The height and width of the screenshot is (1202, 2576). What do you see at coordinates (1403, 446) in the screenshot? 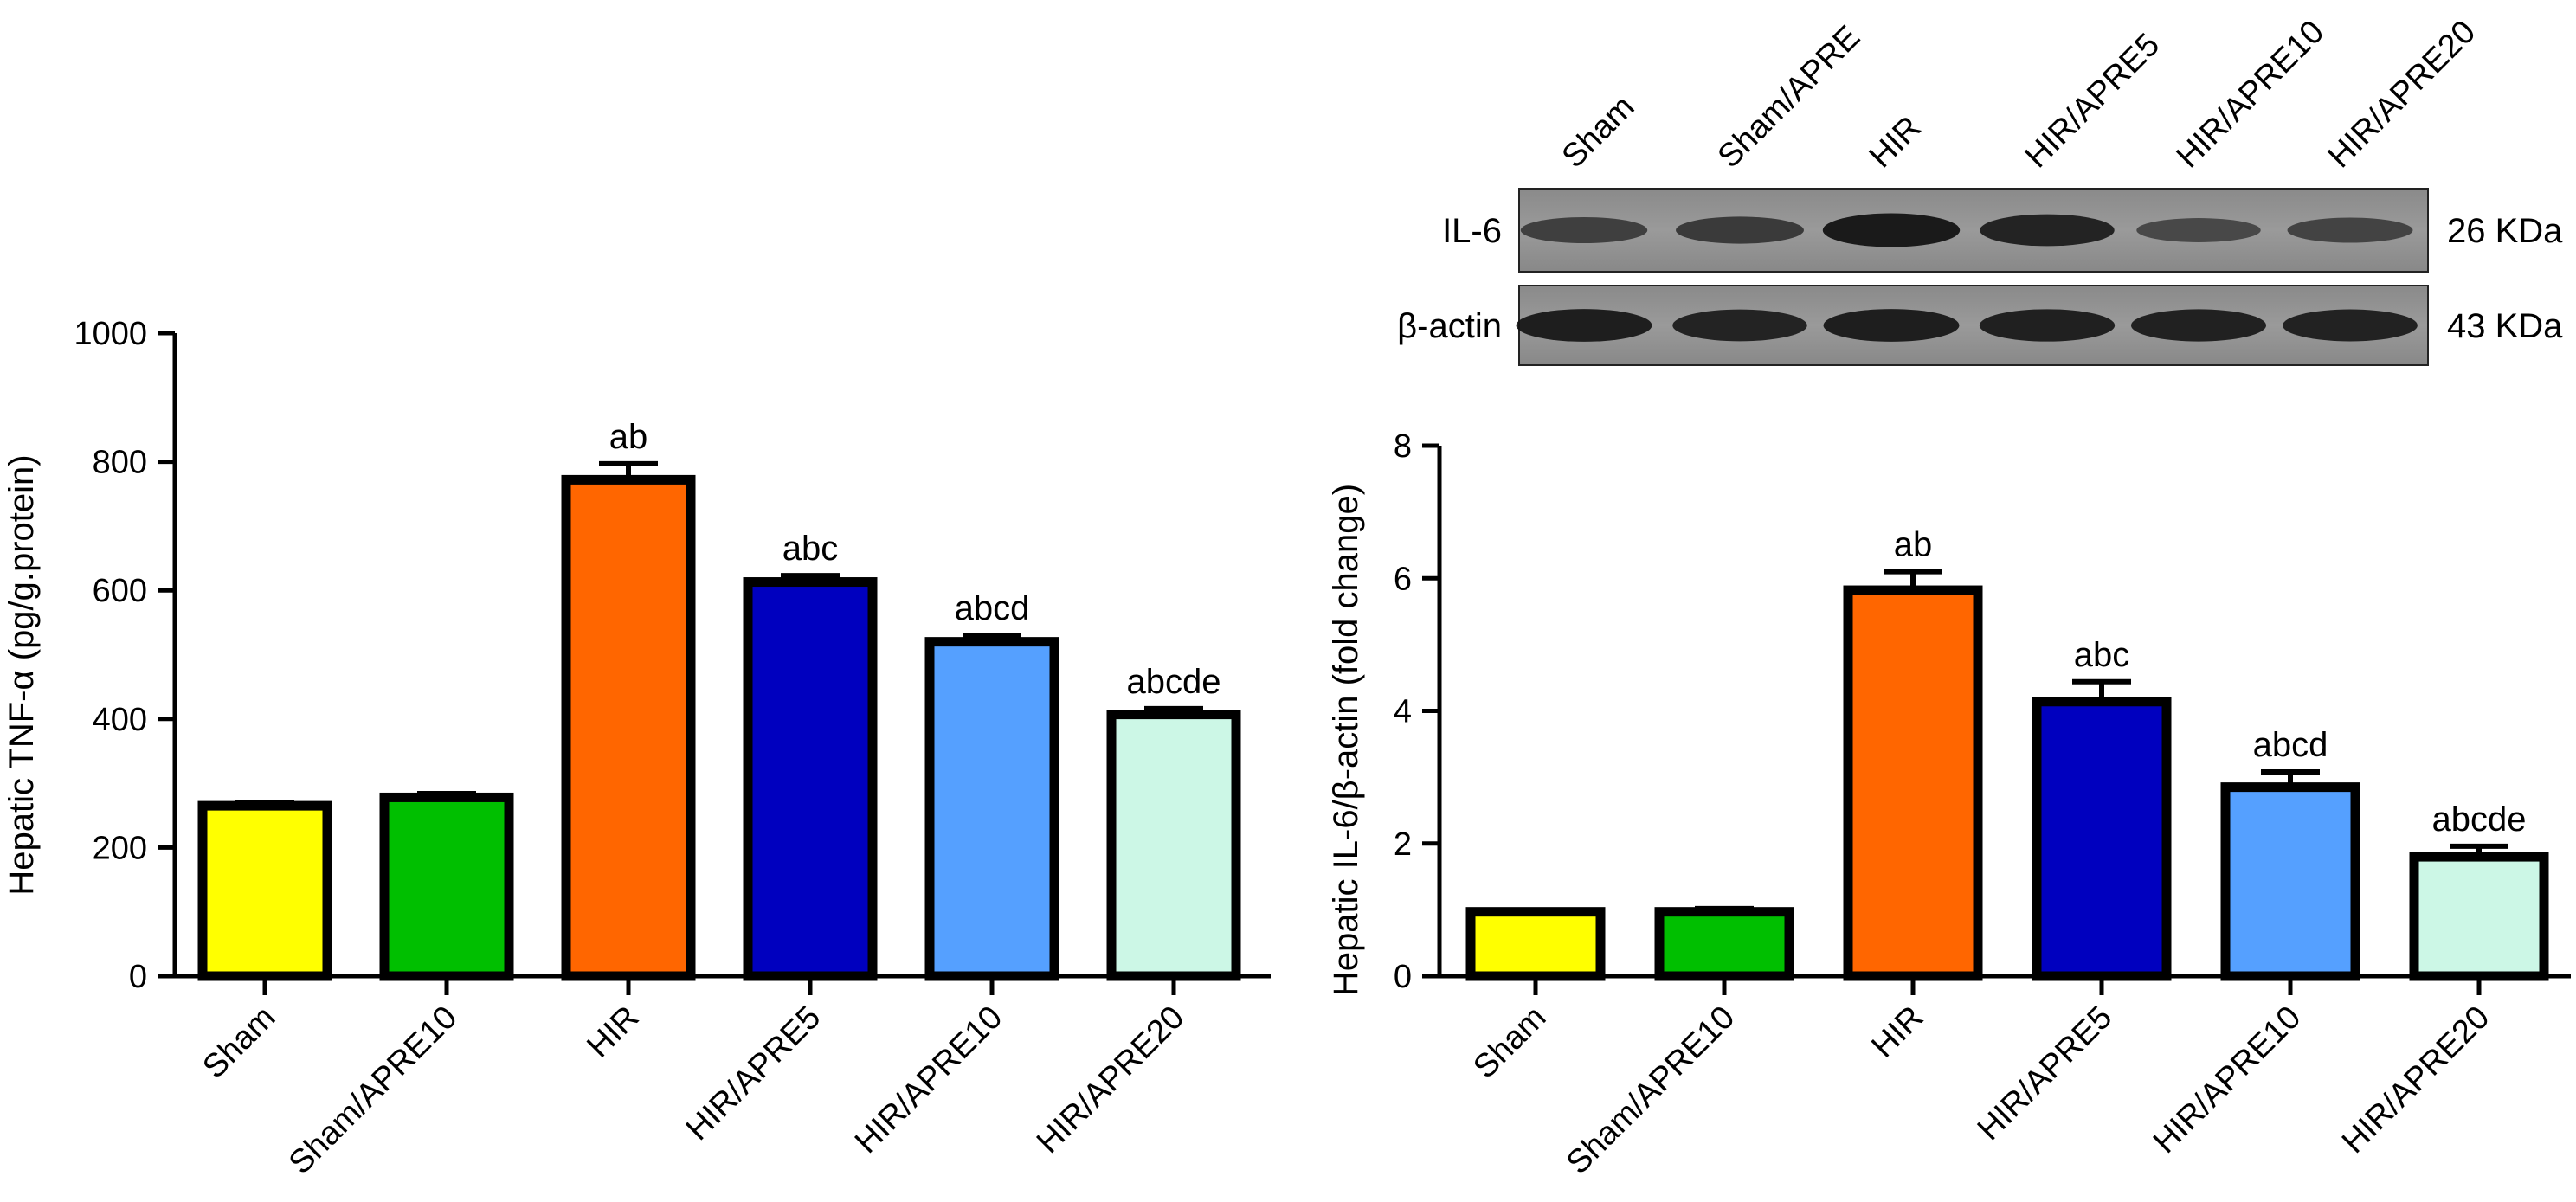
I see `y-tick-label: 8` at bounding box center [1403, 446].